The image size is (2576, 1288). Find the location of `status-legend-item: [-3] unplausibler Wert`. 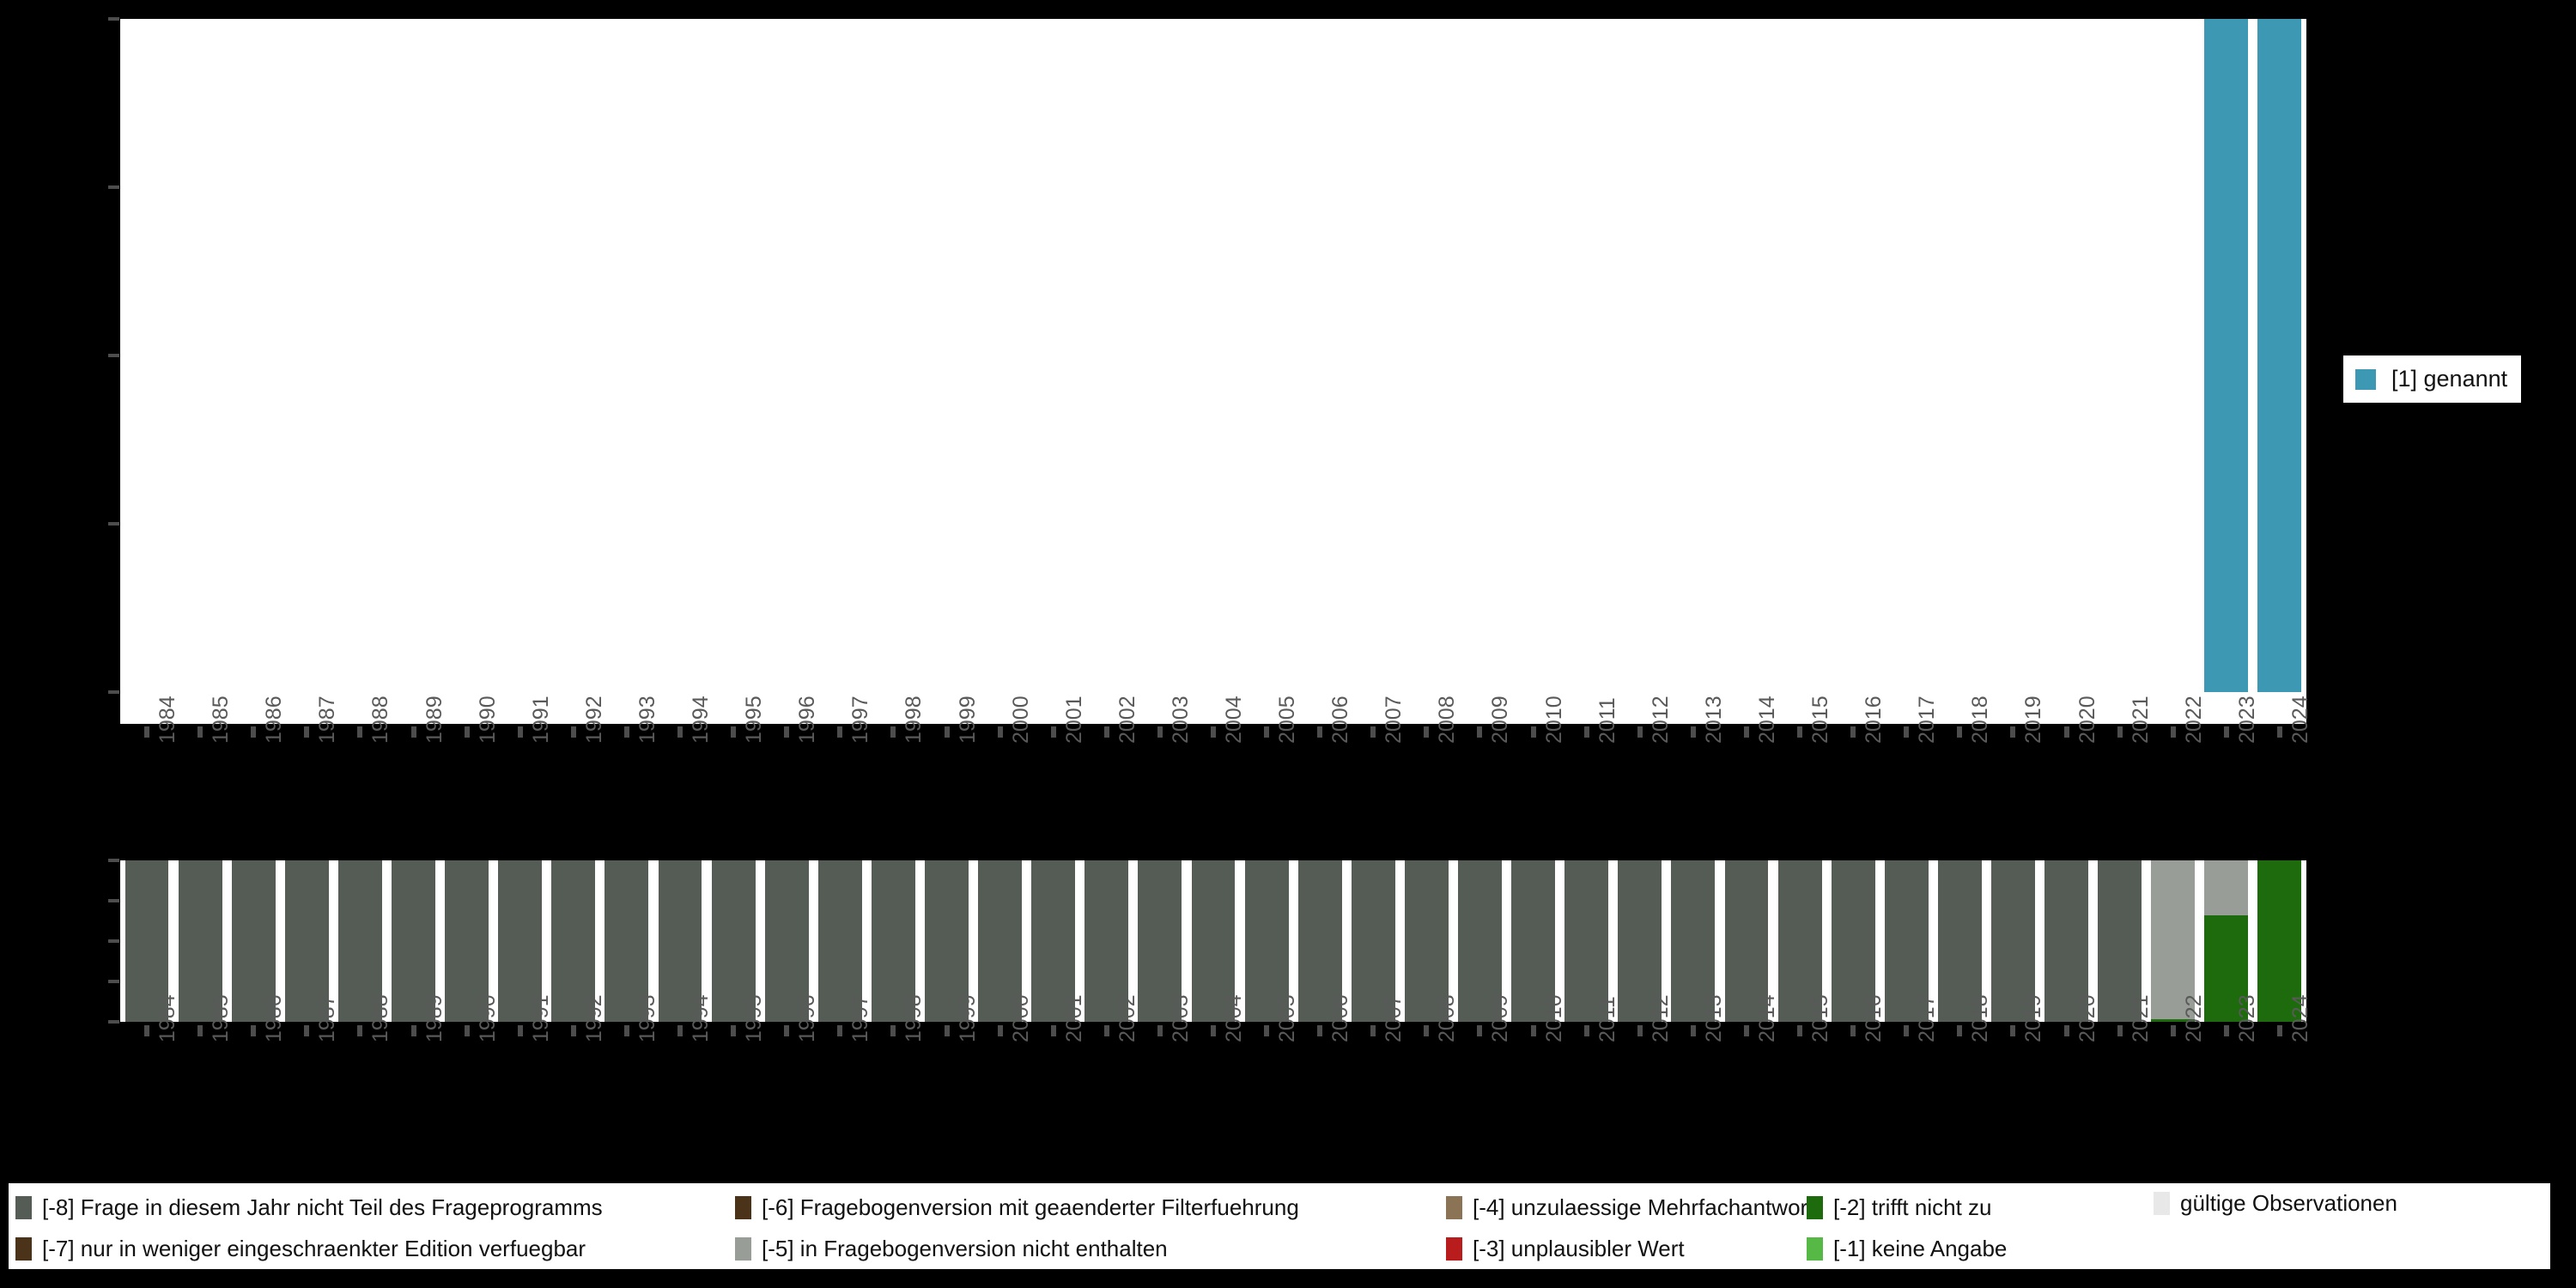

status-legend-item: [-3] unplausibler Wert is located at coordinates (1620, 1248).